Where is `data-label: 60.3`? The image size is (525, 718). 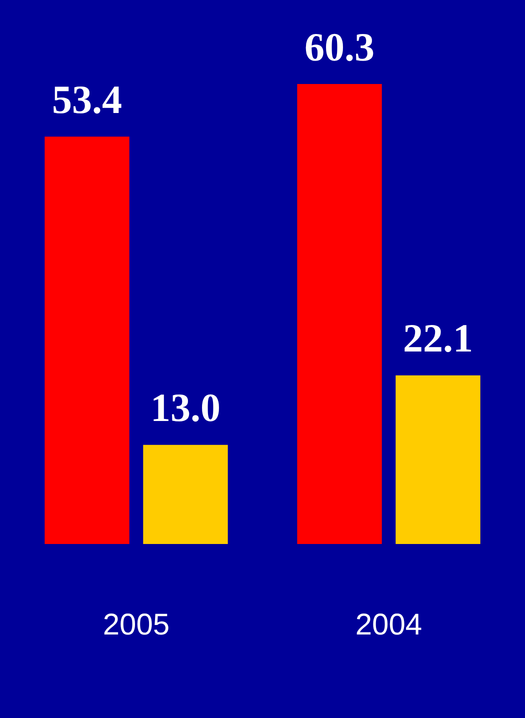 data-label: 60.3 is located at coordinates (339, 47).